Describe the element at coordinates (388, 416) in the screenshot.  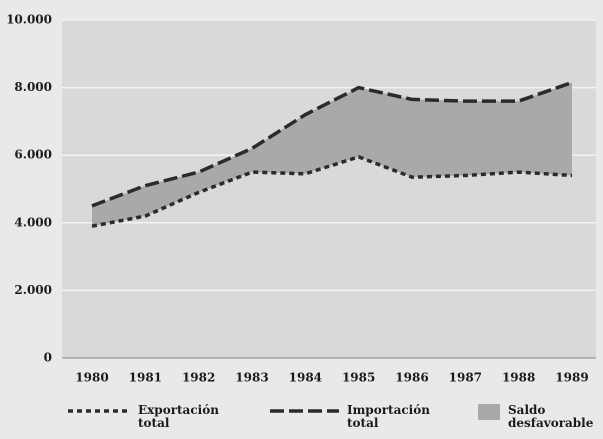
I see `legend-label: Importación total` at that location.